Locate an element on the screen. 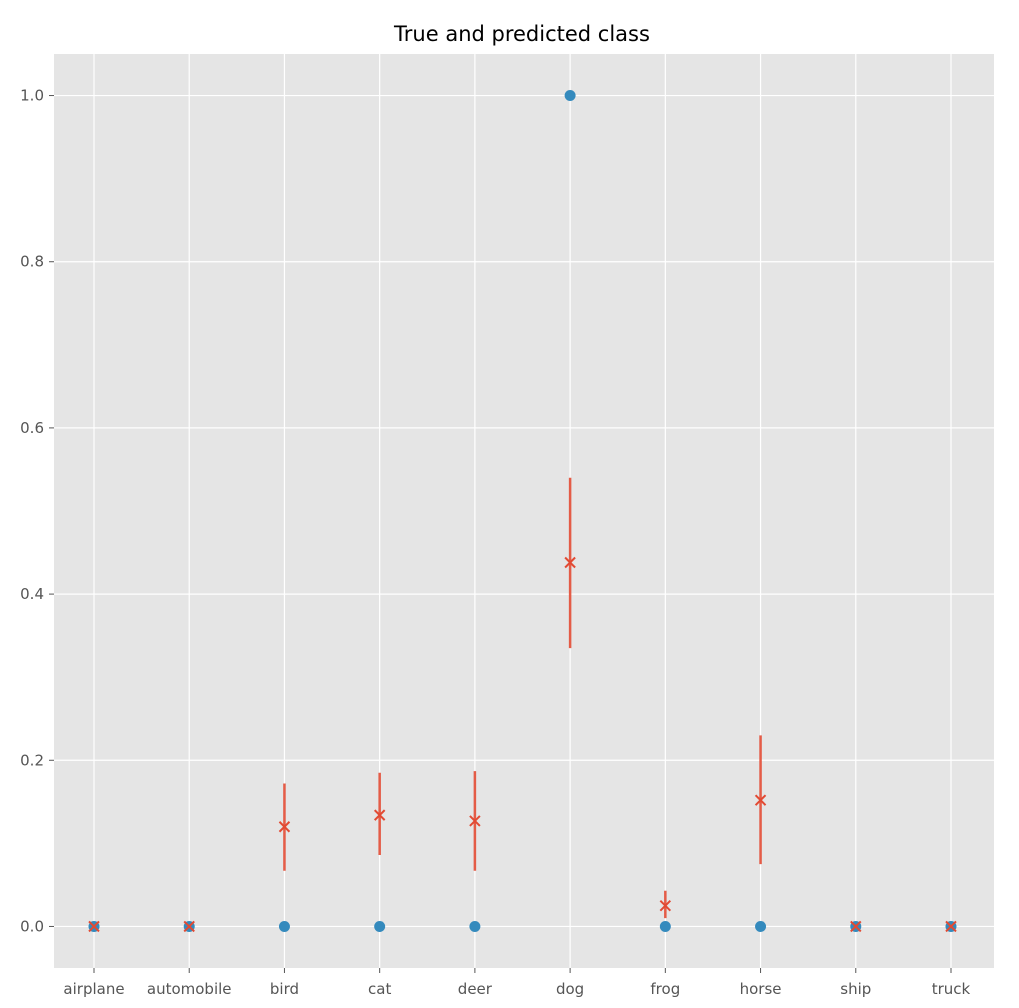 The width and height of the screenshot is (1019, 1008). true-point-cat is located at coordinates (380, 926).